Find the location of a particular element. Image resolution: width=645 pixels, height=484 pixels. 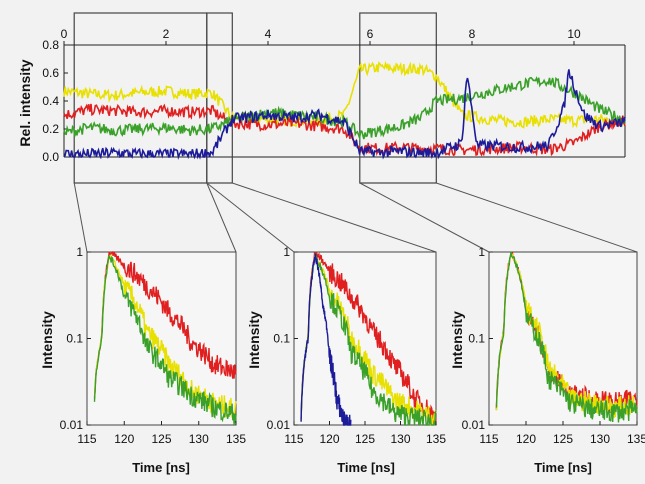

top-x-tick-label: 6 is located at coordinates (370, 34).